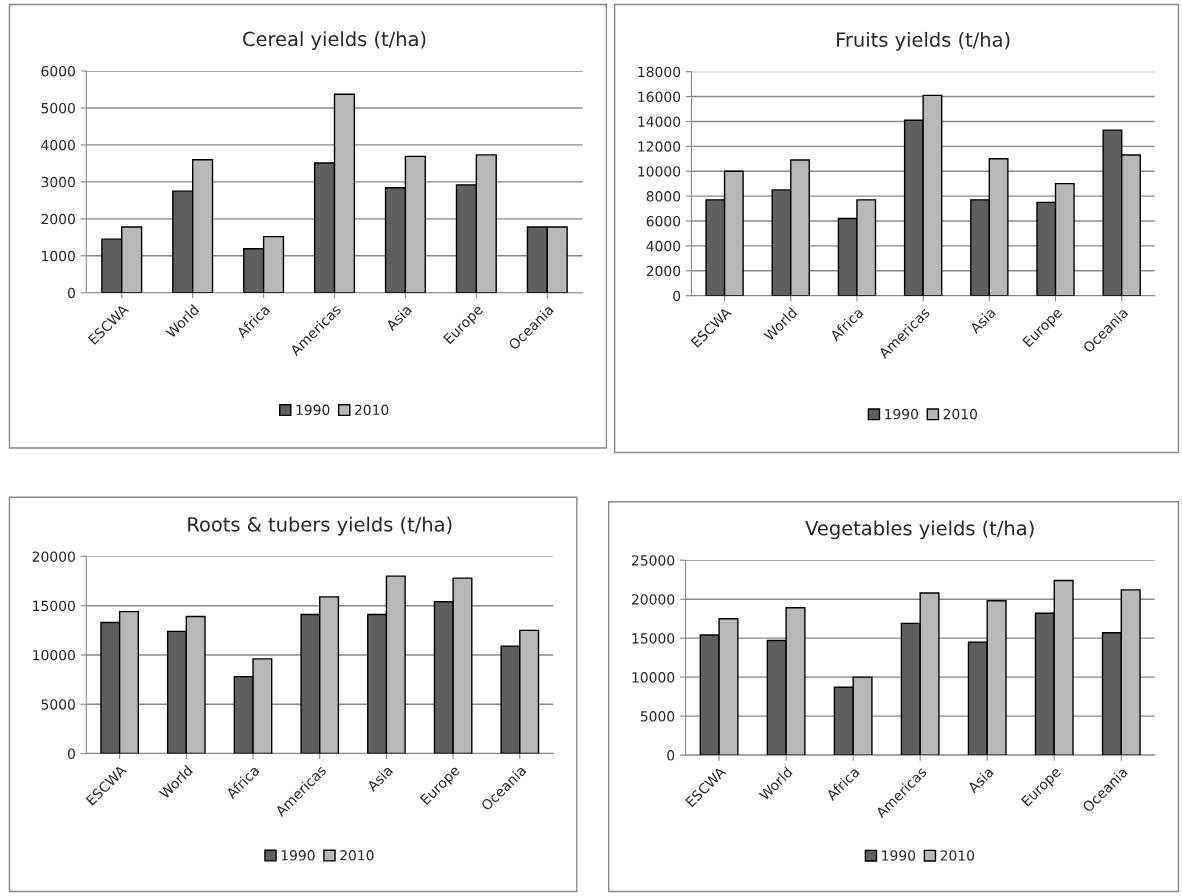 Image resolution: width=1182 pixels, height=896 pixels. What do you see at coordinates (659, 97) in the screenshot?
I see `y-tick-label: 16000` at bounding box center [659, 97].